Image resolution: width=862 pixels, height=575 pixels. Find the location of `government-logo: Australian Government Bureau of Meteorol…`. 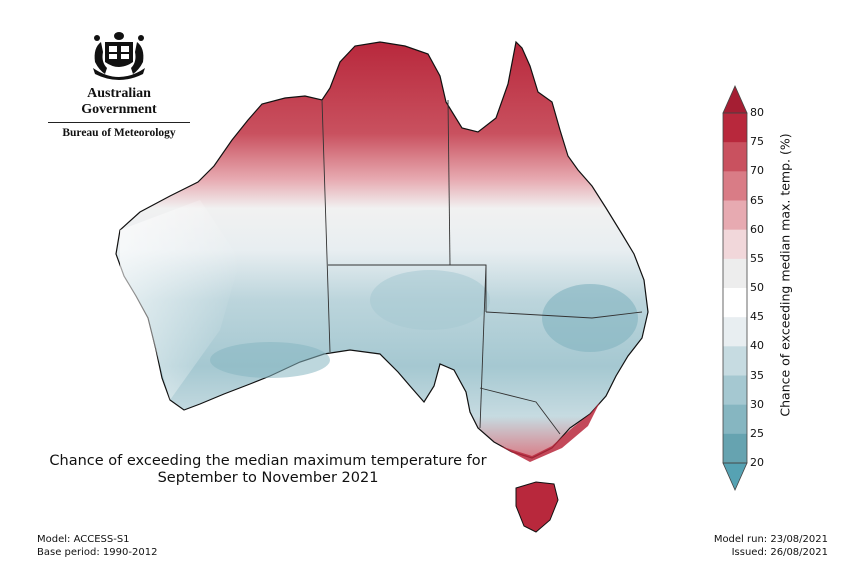

government-logo: Australian Government Bureau of Meteorol… is located at coordinates (119, 83).